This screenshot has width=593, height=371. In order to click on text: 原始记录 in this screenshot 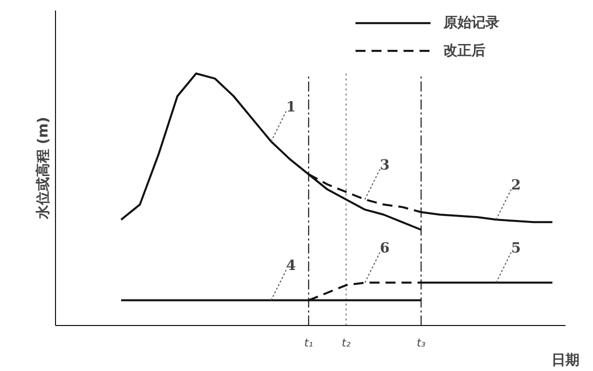, I will do `click(471, 23)`.